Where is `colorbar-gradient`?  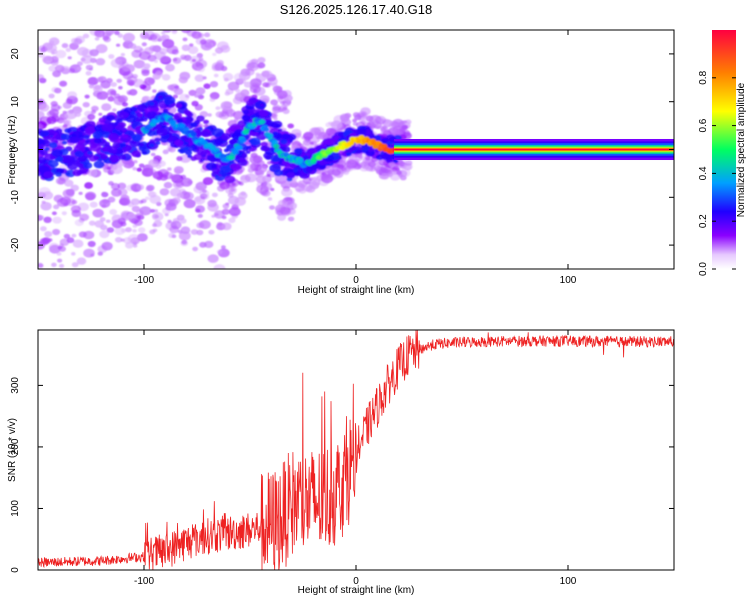
colorbar-gradient is located at coordinates (724, 149).